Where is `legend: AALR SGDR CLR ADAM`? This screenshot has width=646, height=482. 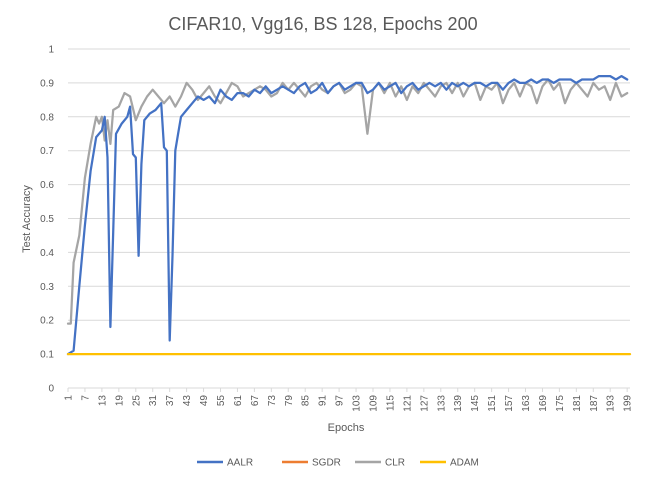
legend: AALR SGDR CLR ADAM is located at coordinates (338, 463).